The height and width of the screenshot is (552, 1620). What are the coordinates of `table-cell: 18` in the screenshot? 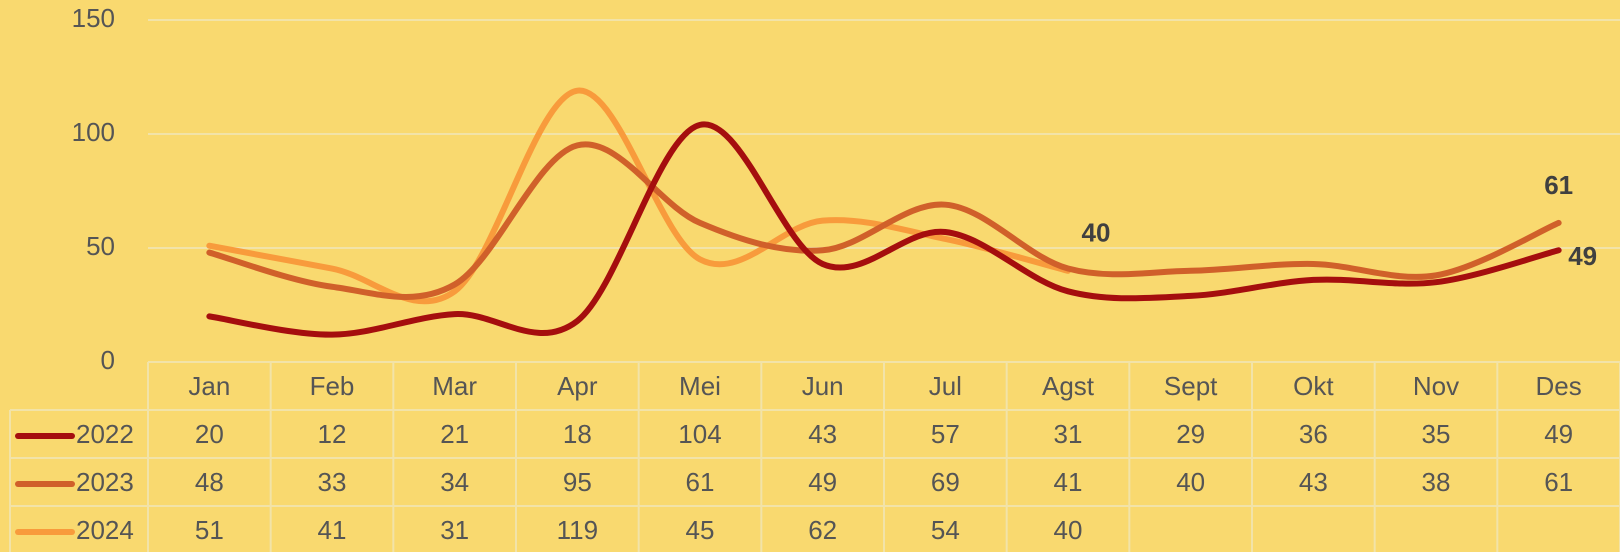 It's located at (577, 434).